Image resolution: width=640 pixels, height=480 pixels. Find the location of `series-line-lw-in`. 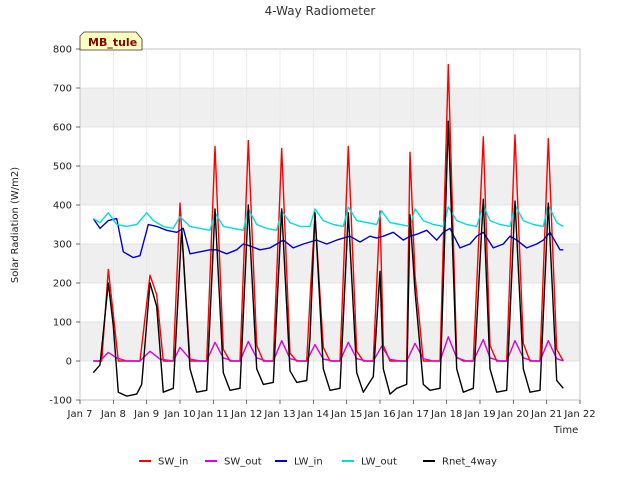

series-line-lw-in is located at coordinates (328, 238).